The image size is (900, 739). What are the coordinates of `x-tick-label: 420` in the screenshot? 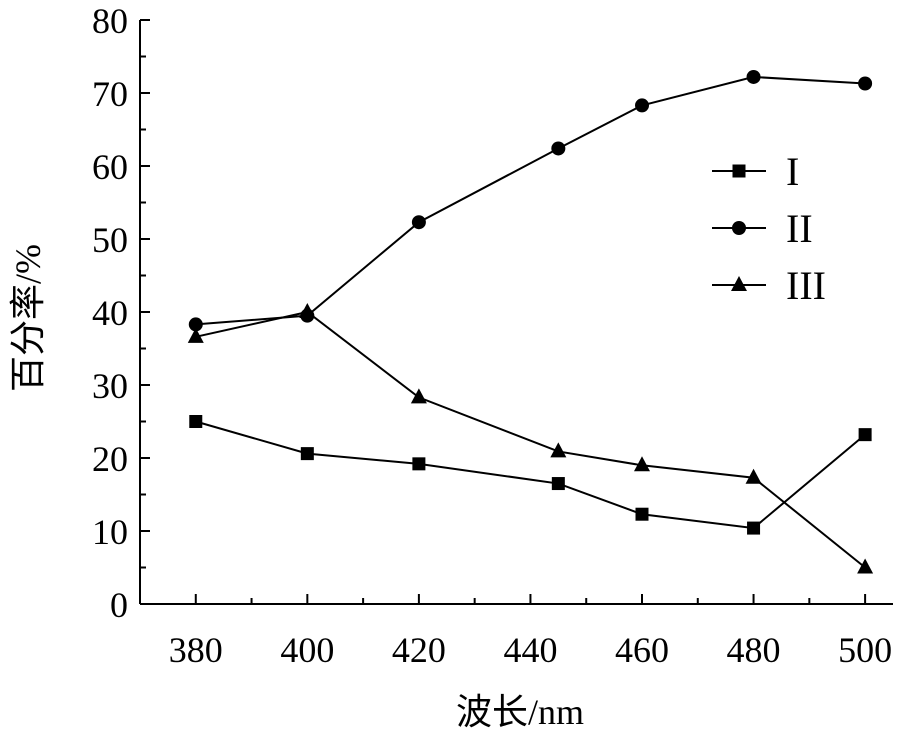 It's located at (419, 650).